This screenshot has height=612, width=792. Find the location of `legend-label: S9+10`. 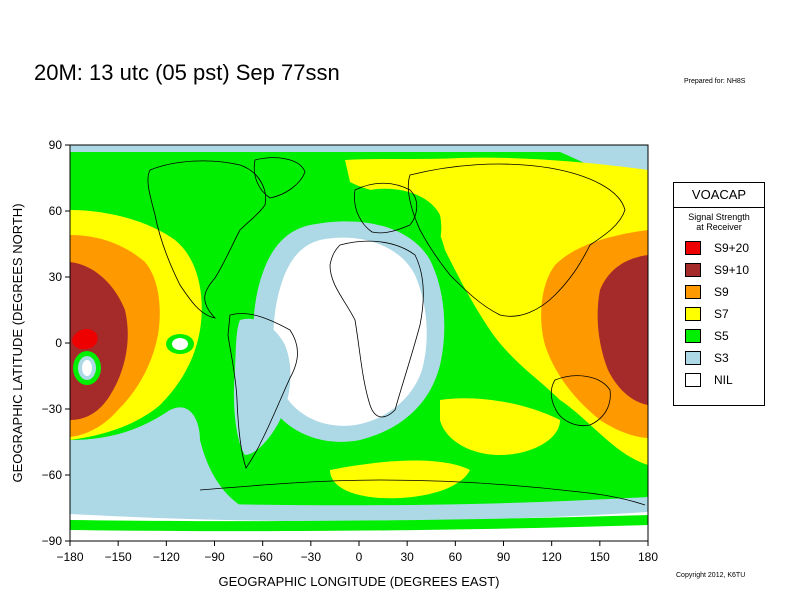

legend-label: S9+10 is located at coordinates (732, 270).